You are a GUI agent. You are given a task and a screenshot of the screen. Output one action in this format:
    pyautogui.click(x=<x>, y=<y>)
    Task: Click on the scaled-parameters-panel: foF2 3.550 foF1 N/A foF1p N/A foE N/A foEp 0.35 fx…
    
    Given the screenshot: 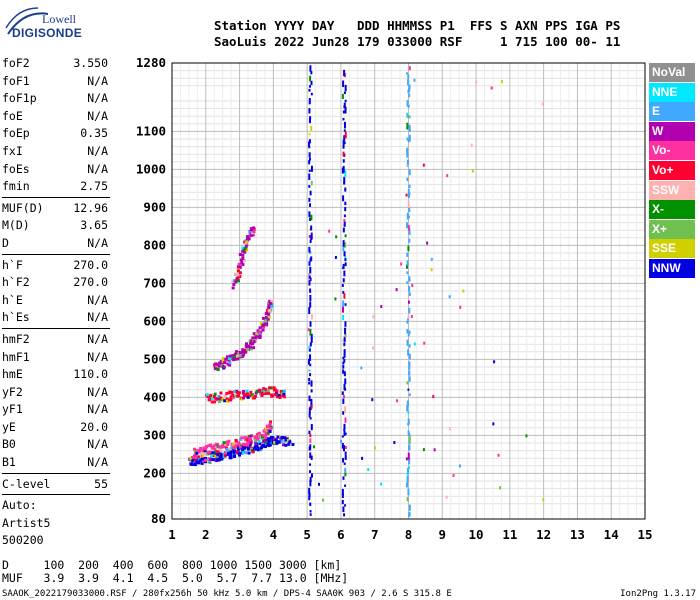 What is the action you would take?
    pyautogui.click(x=56, y=302)
    